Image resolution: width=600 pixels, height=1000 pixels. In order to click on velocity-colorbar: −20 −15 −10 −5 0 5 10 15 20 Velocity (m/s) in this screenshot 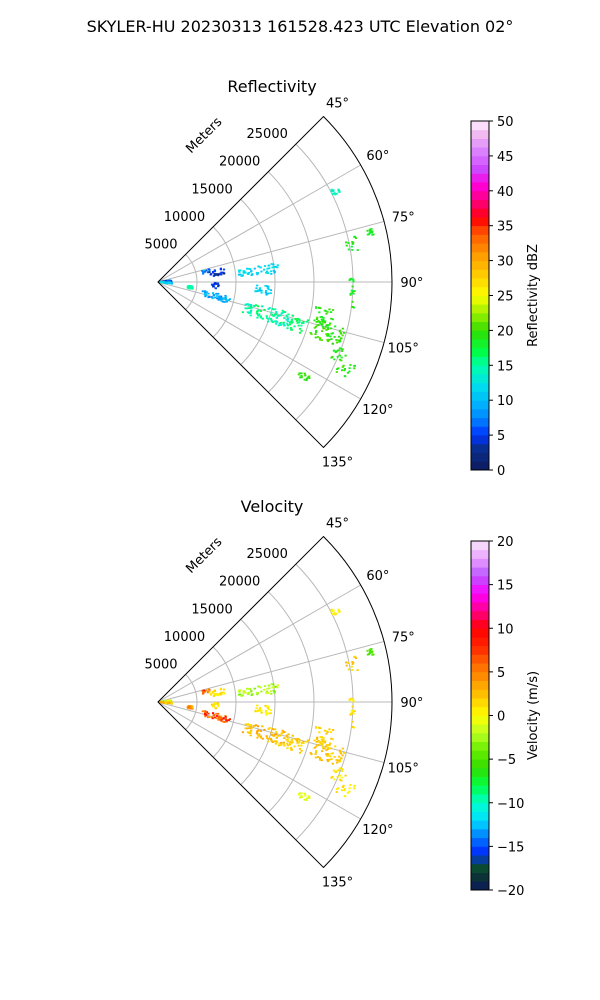, I will do `click(505, 717)`.